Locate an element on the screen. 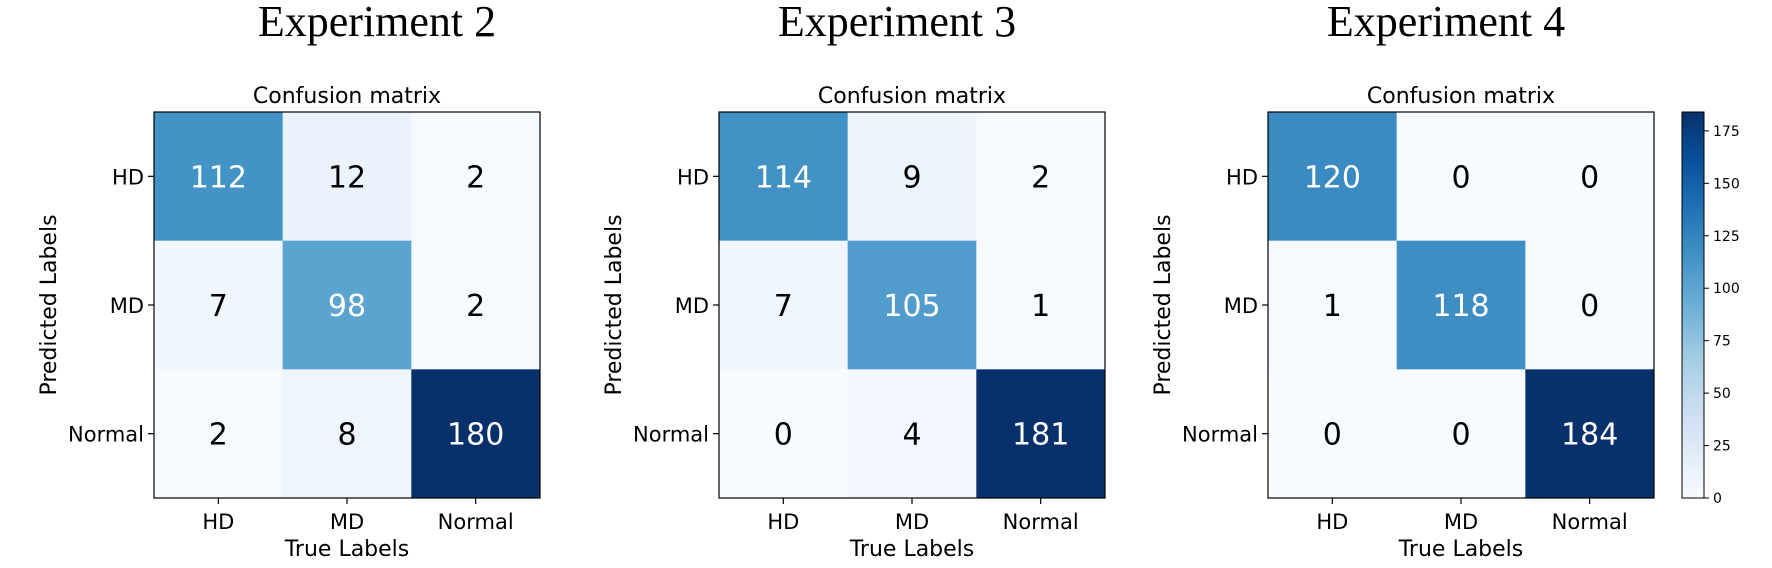 The height and width of the screenshot is (568, 1772). colorbar-tick-label: 75 is located at coordinates (1722, 342).